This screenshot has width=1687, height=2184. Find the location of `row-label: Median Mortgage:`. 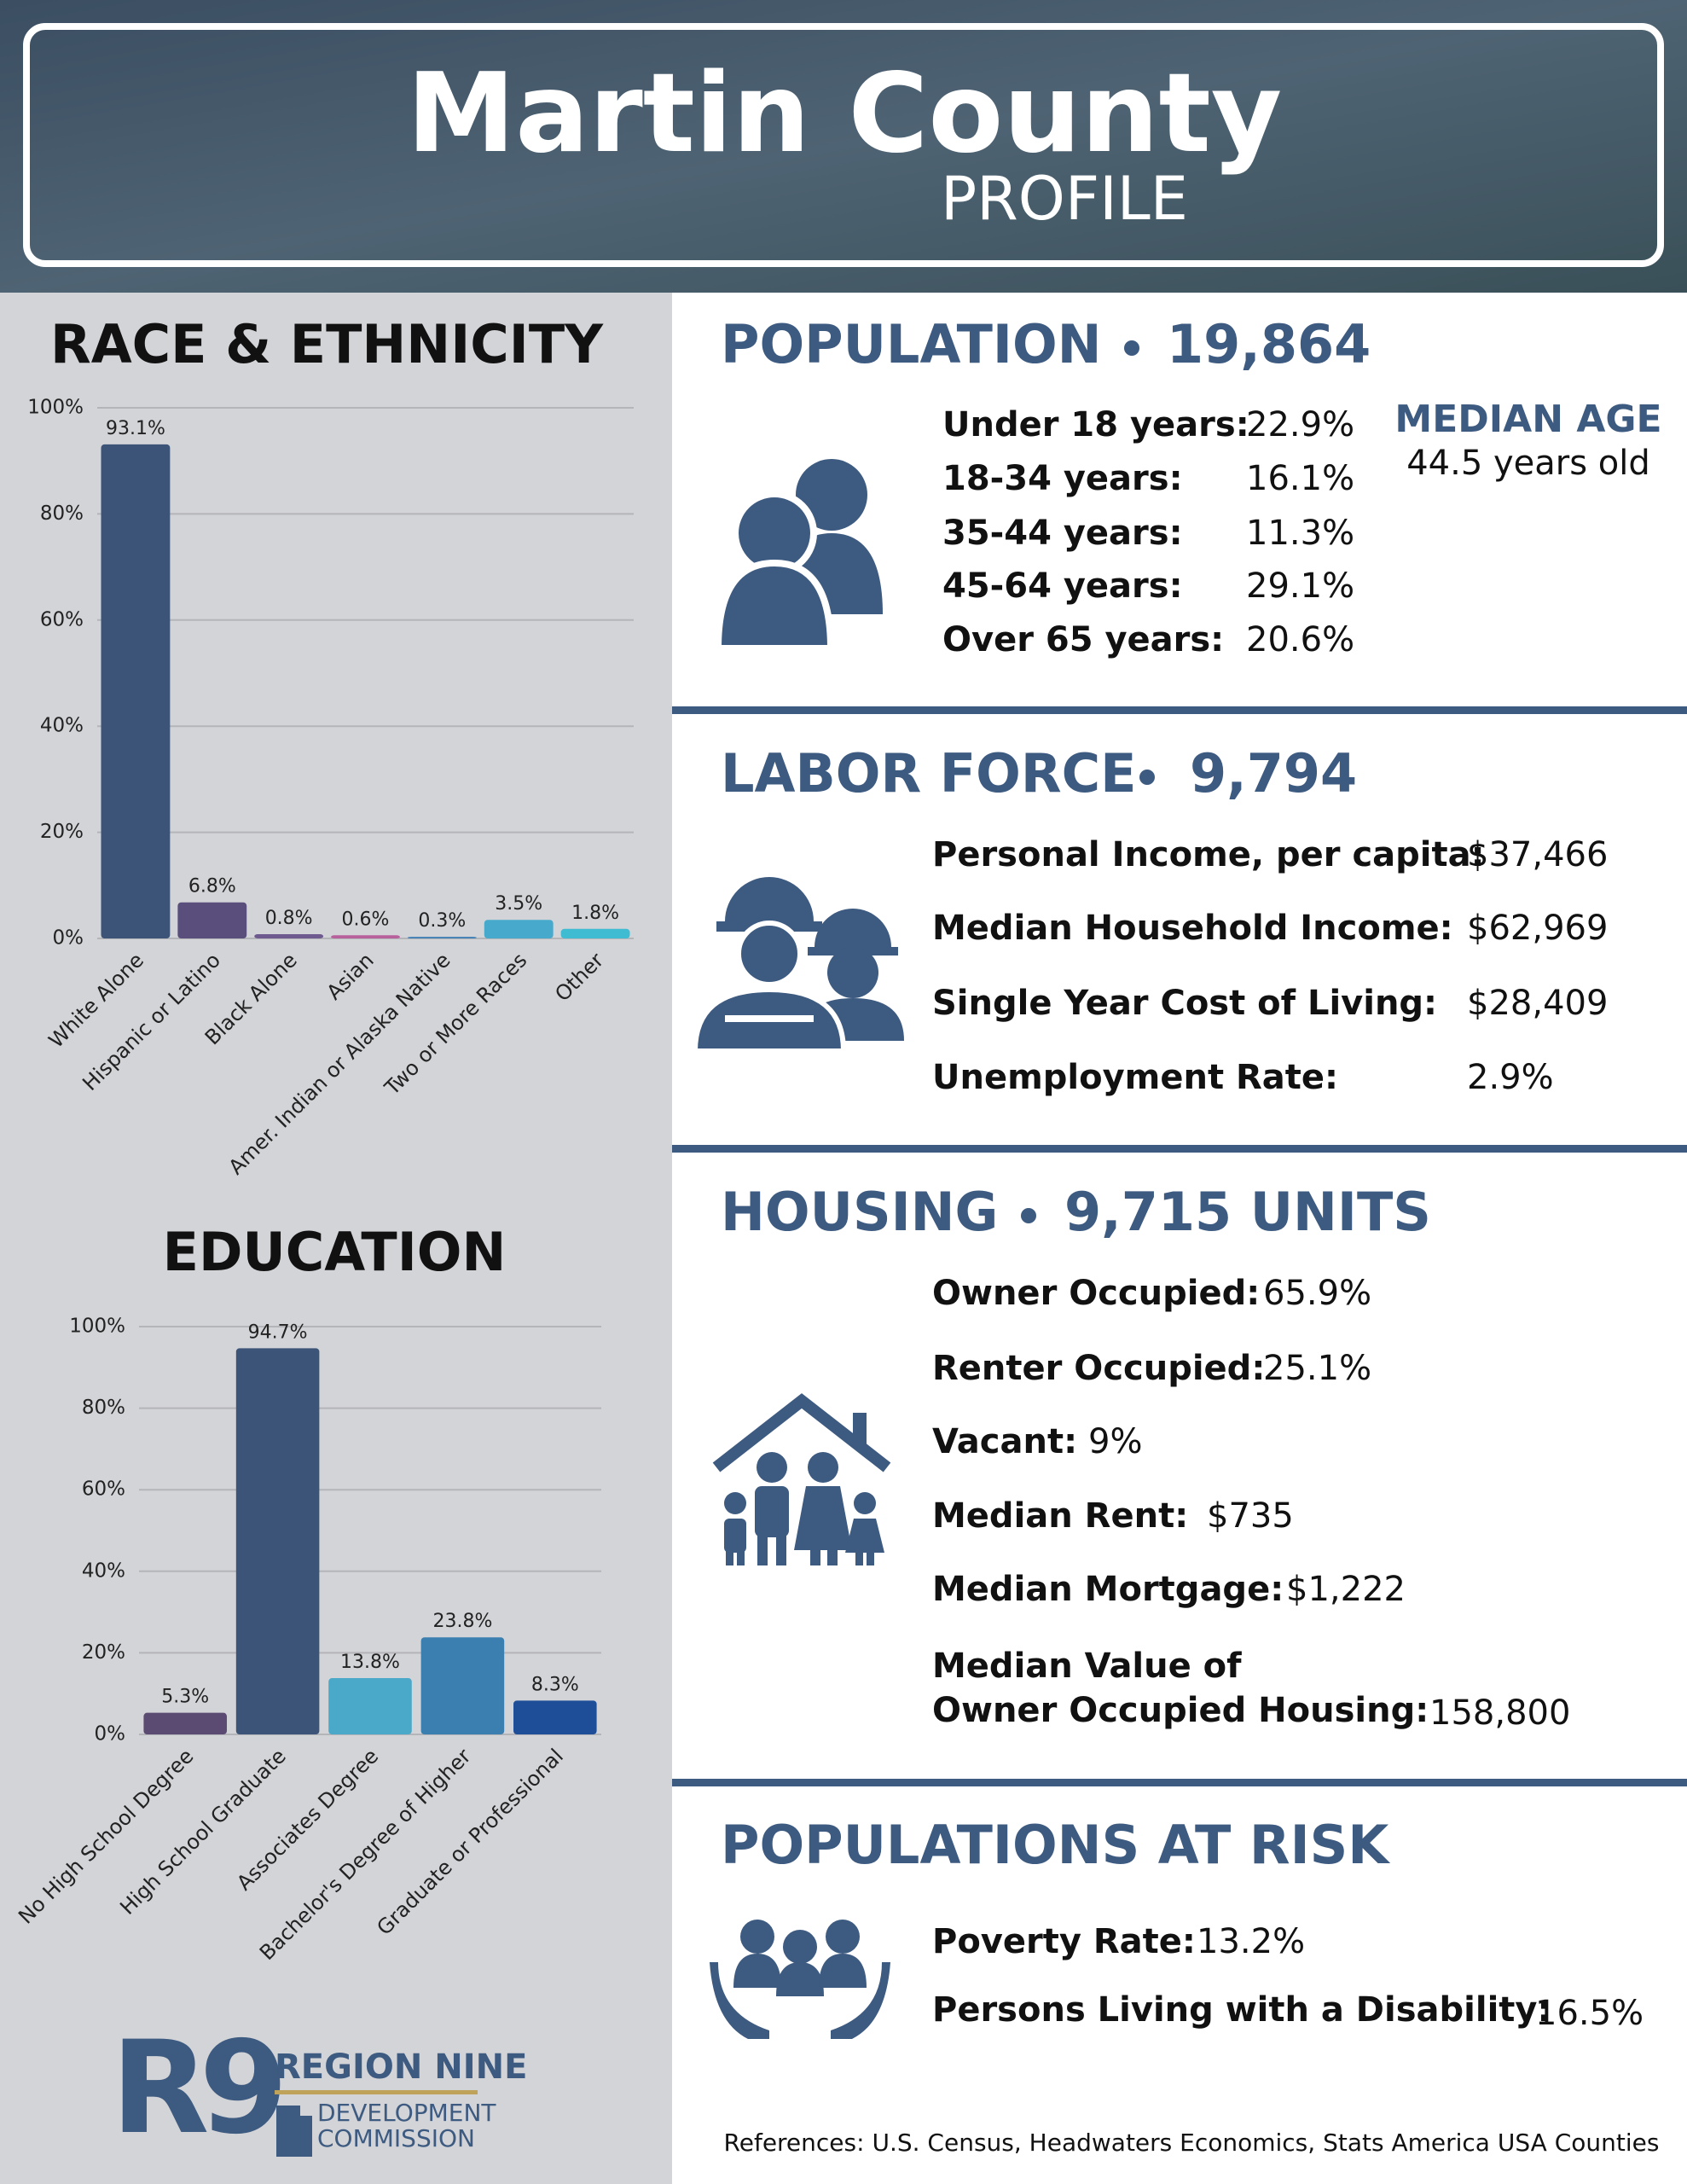

row-label: Median Mortgage: is located at coordinates (1108, 1590).